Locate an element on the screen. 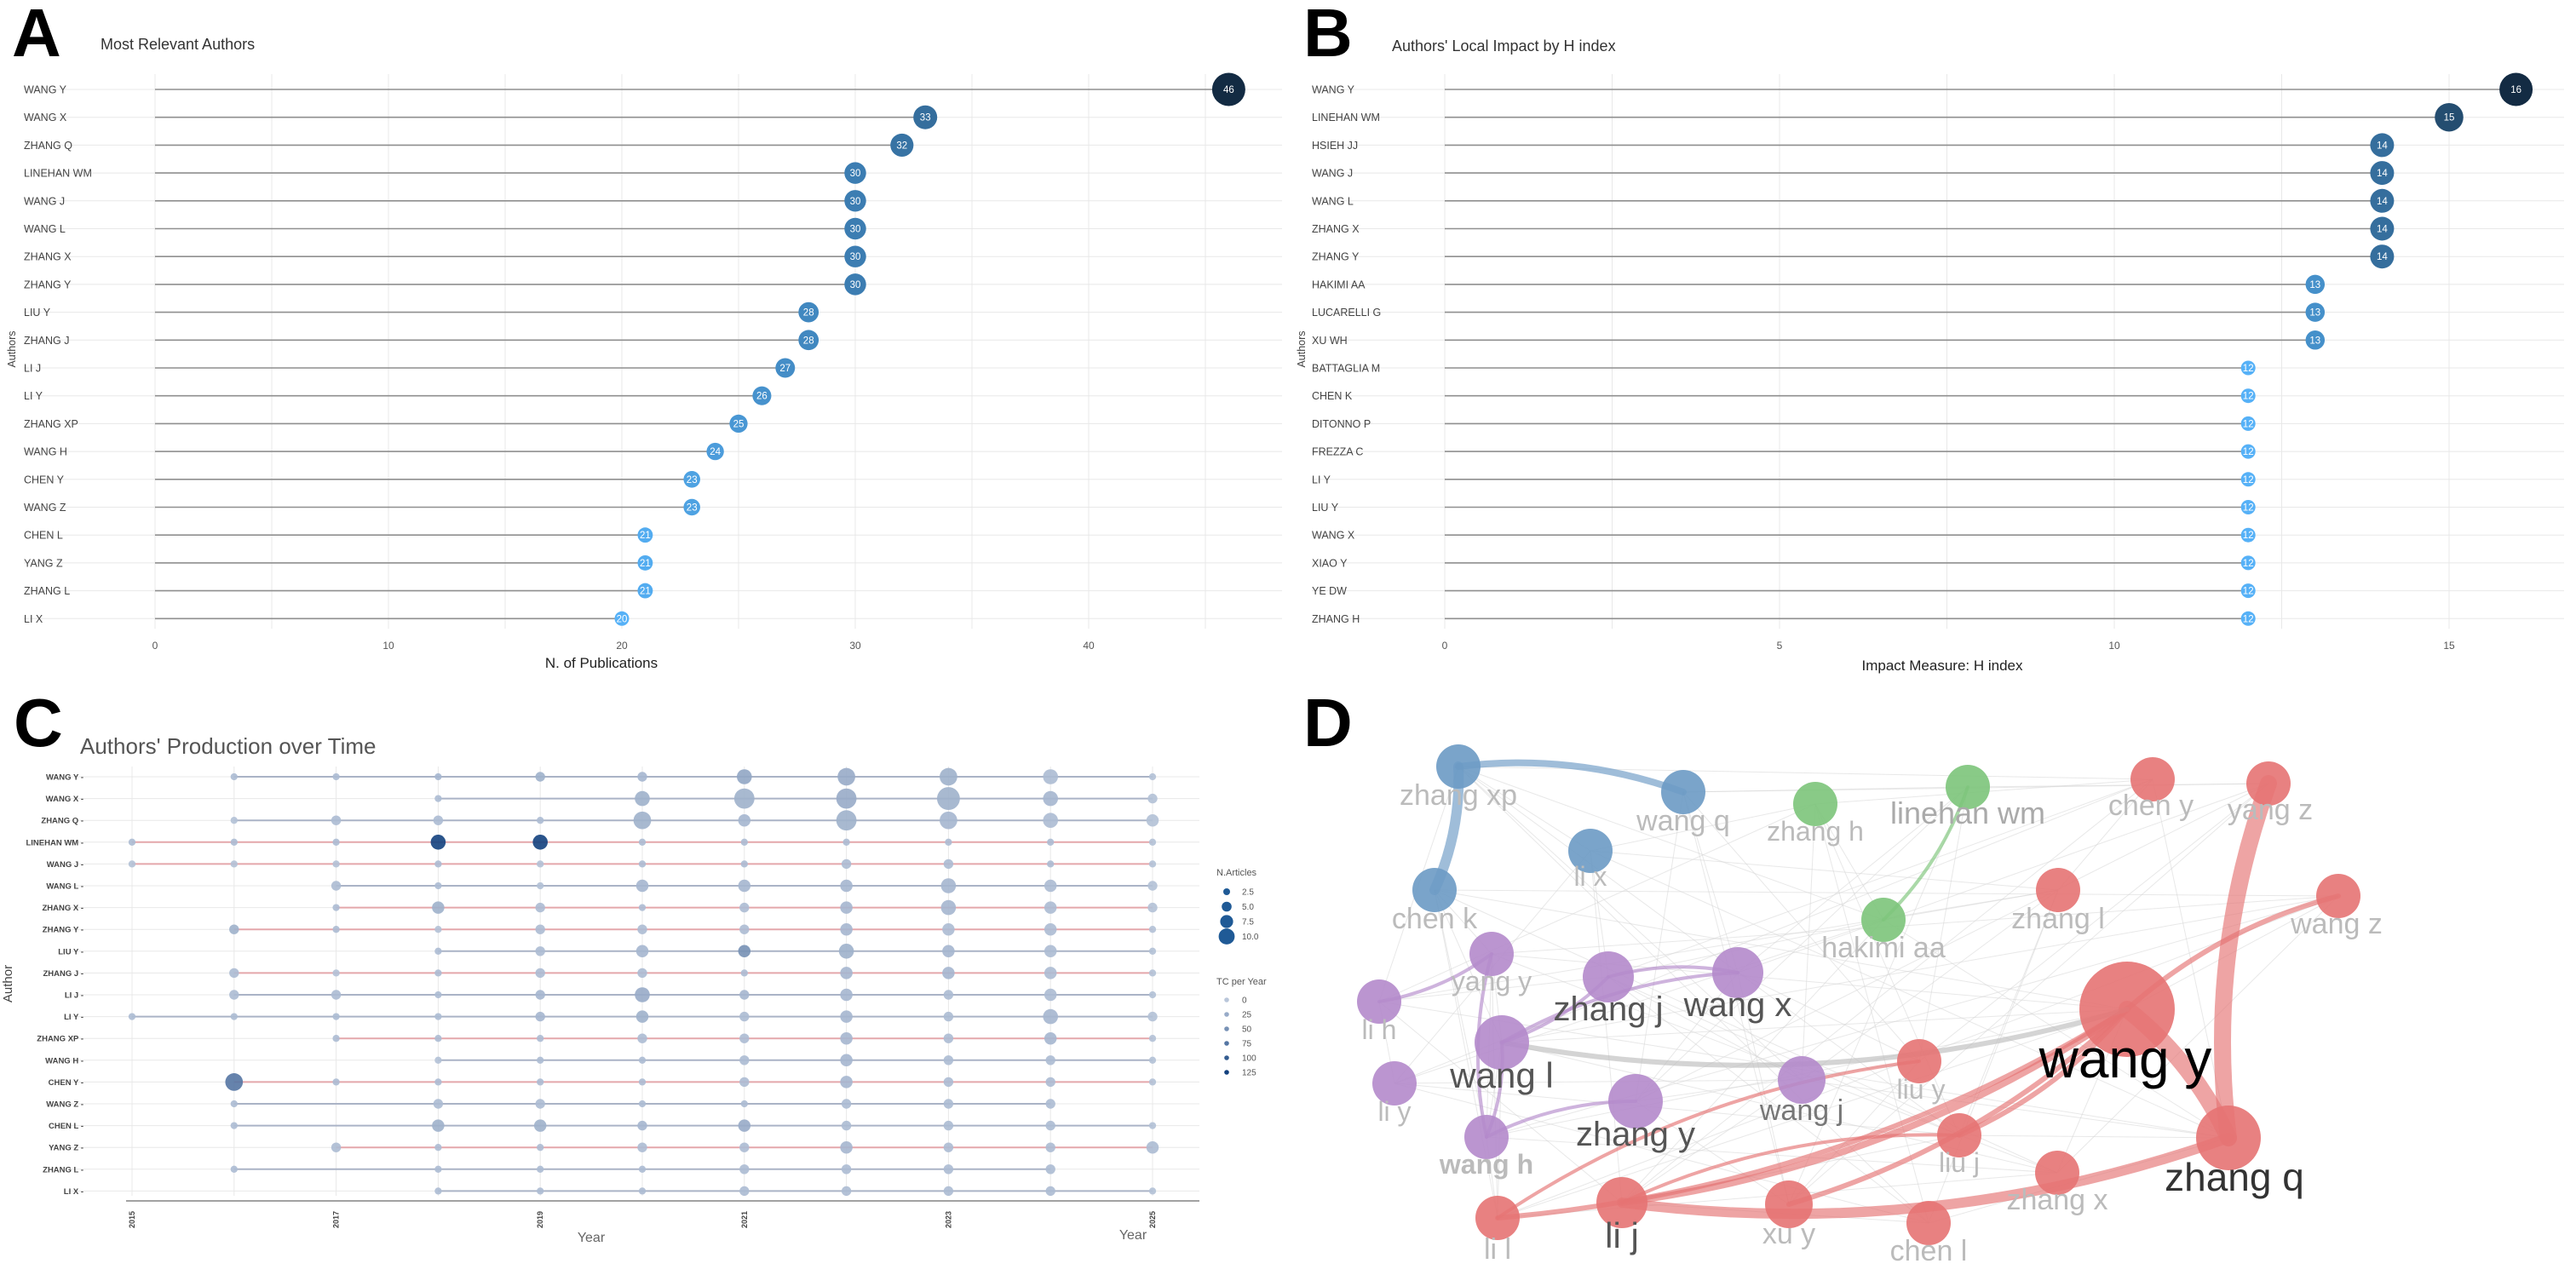 This screenshot has height=1275, width=2576. year-tick-label: 2025 is located at coordinates (1152, 1219).